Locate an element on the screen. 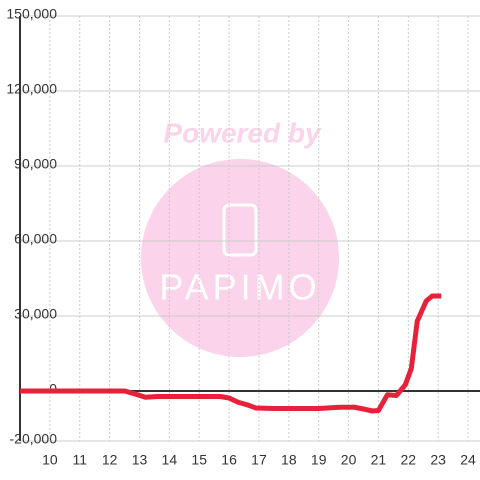 Image resolution: width=480 pixels, height=480 pixels. x-tick-label: 20 is located at coordinates (349, 460).